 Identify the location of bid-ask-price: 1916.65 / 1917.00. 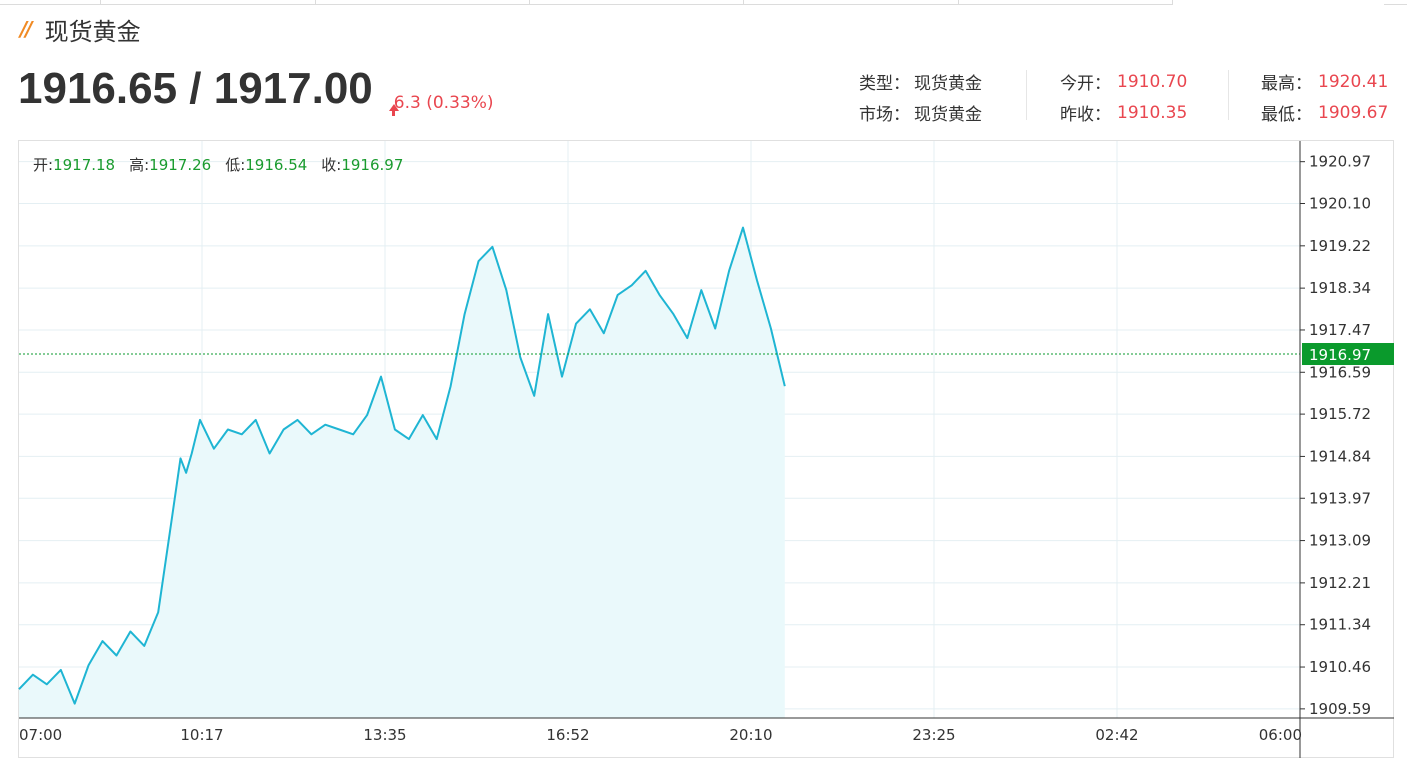
(195, 88).